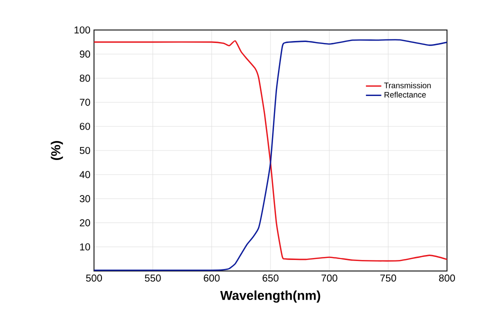 Image resolution: width=500 pixels, height=334 pixels. I want to click on y-tick-label: 100, so click(82, 30).